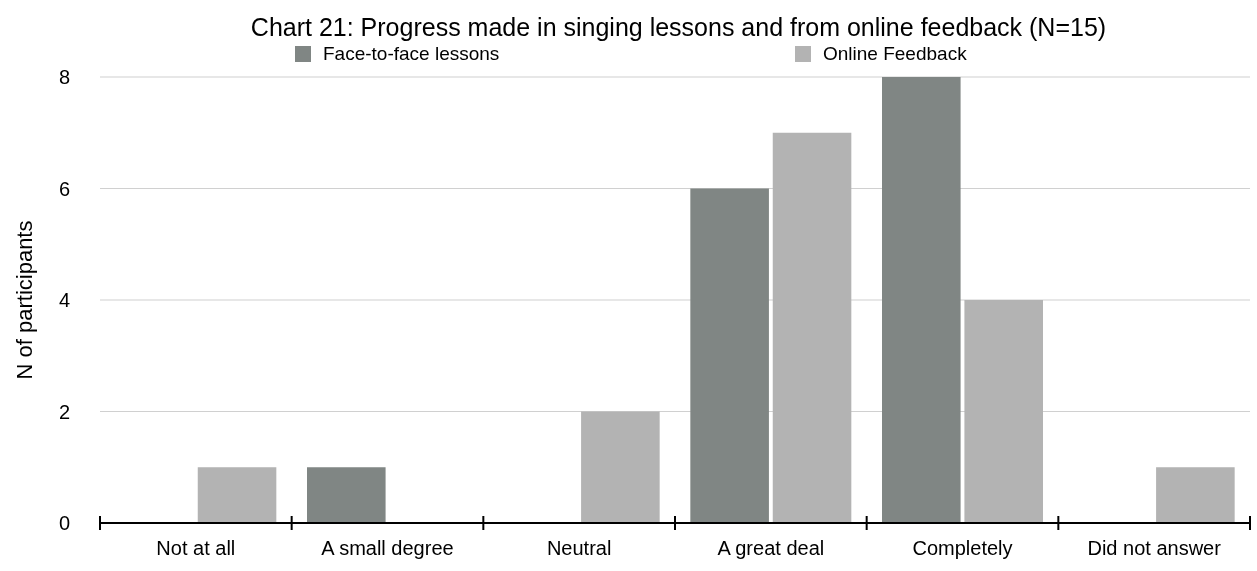 The image size is (1257, 571). Describe the element at coordinates (678, 27) in the screenshot. I see `chart-title: Chart 21: Progress made in singing lessons and from online feedback (N=15)` at that location.